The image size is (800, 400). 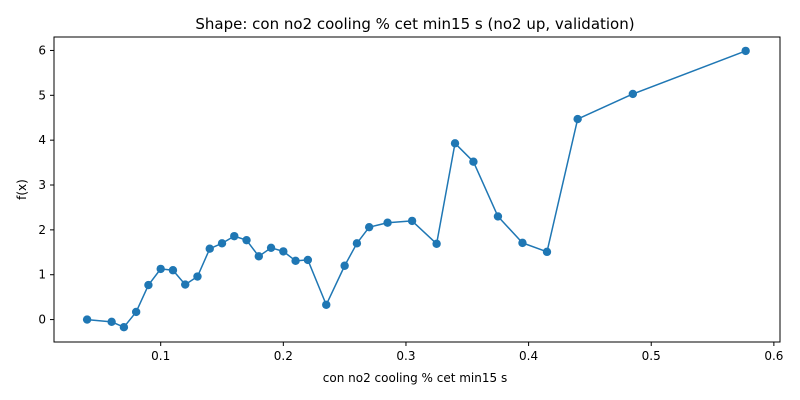 I want to click on y-axis: 0 1 2 3 4 5 6, so click(x=46, y=185).